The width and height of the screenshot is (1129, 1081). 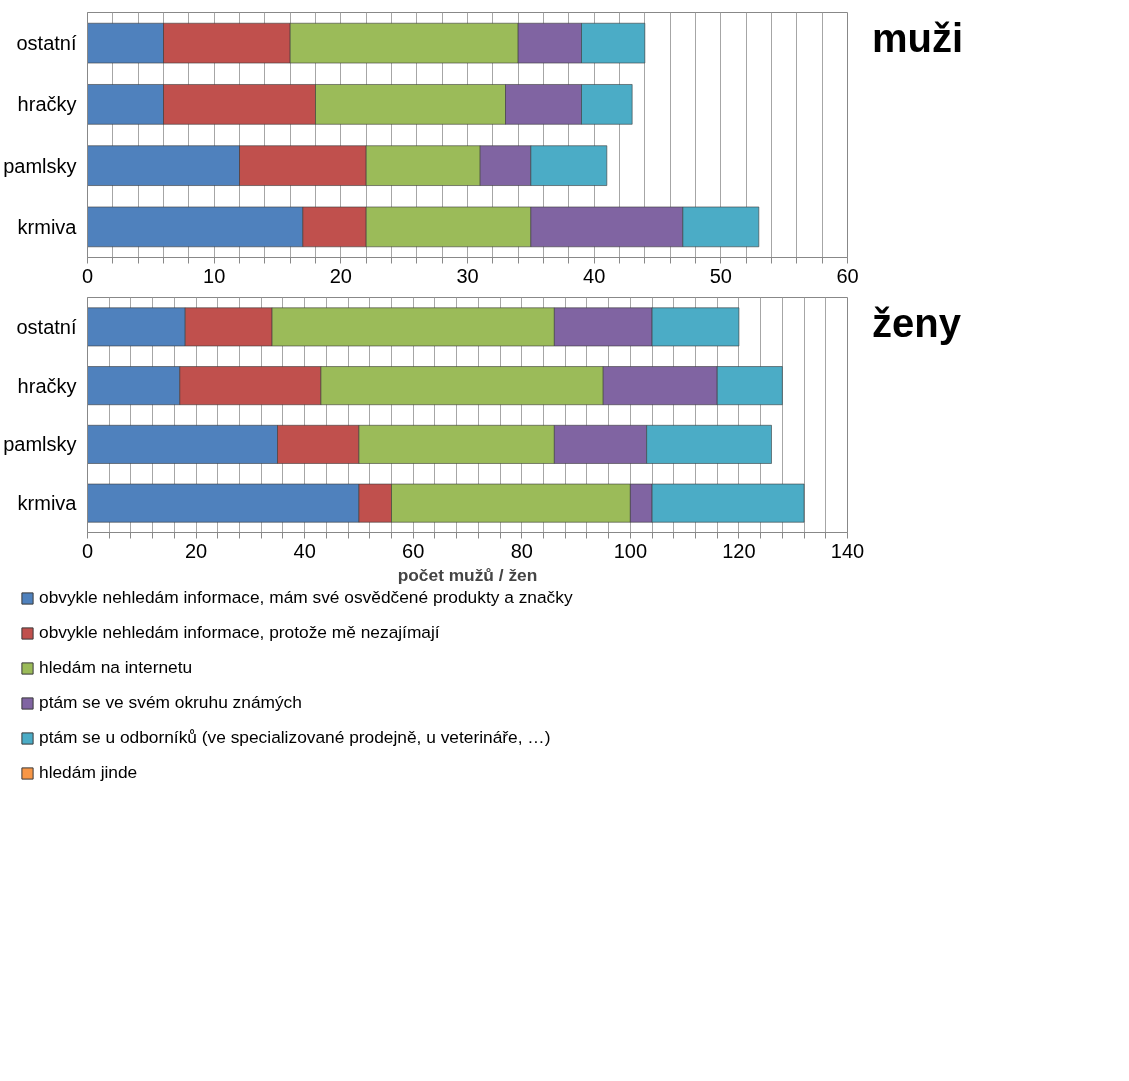 I want to click on chart-title: muži, so click(x=918, y=38).